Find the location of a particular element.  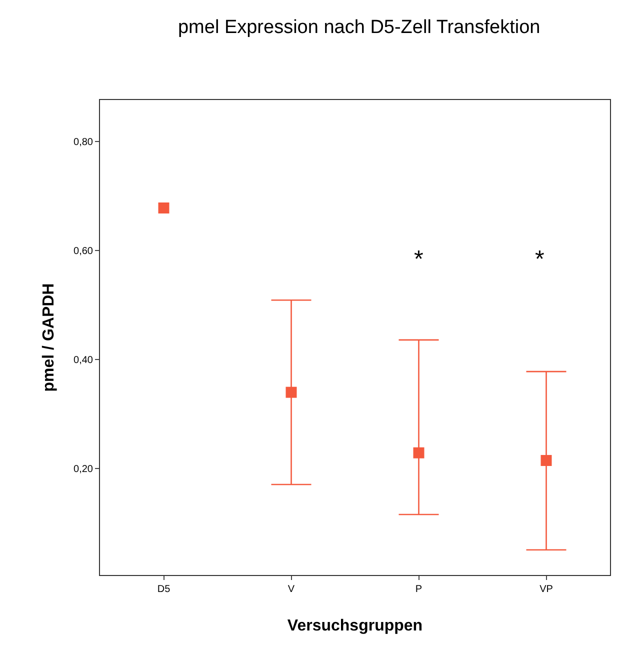

chart-title: pmel Expression nach D5-Zell Transfektion is located at coordinates (359, 27).